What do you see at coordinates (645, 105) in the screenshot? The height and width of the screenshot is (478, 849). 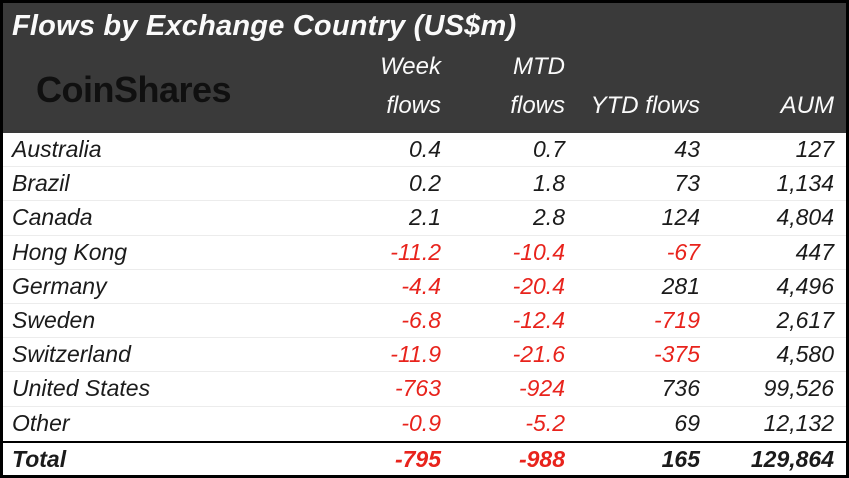 I see `column-header-ytd-flows: YTD flows` at bounding box center [645, 105].